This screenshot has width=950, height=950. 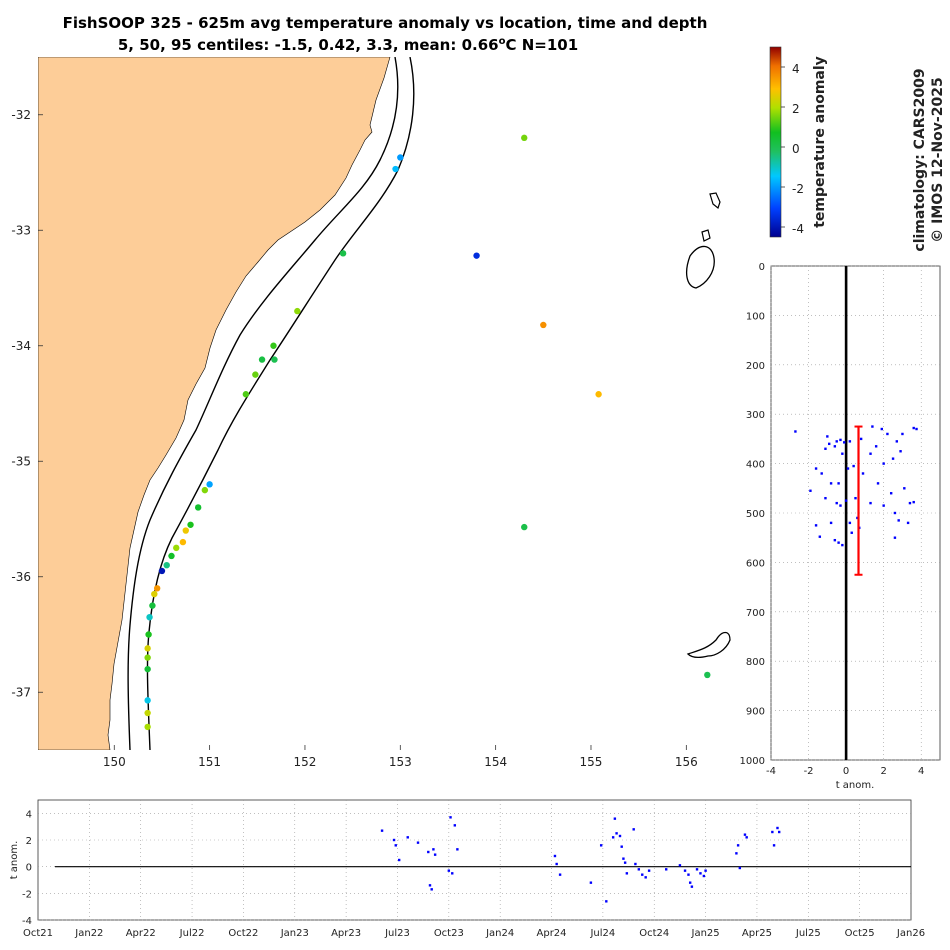 I want to click on colorbar-label: temperature anomaly, so click(x=820, y=142).